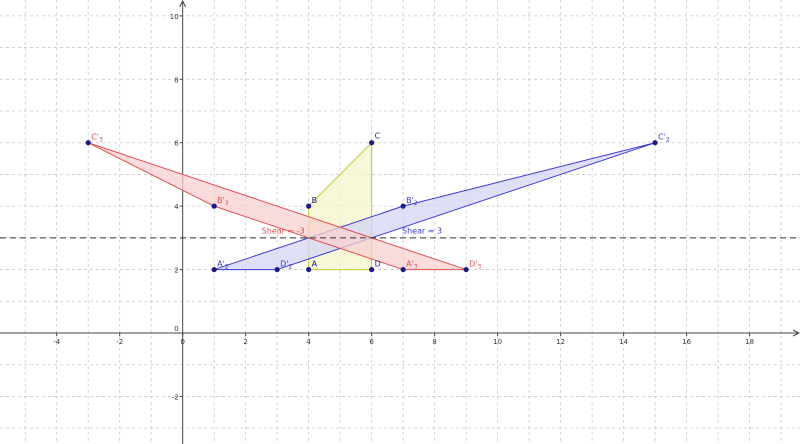 This screenshot has height=444, width=800. What do you see at coordinates (283, 231) in the screenshot?
I see `shear-label: Shear = -3` at bounding box center [283, 231].